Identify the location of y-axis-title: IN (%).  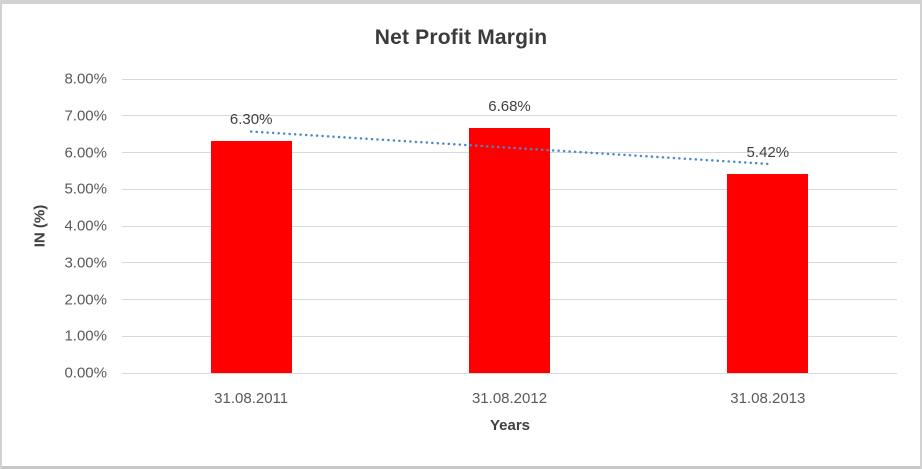
(40, 226).